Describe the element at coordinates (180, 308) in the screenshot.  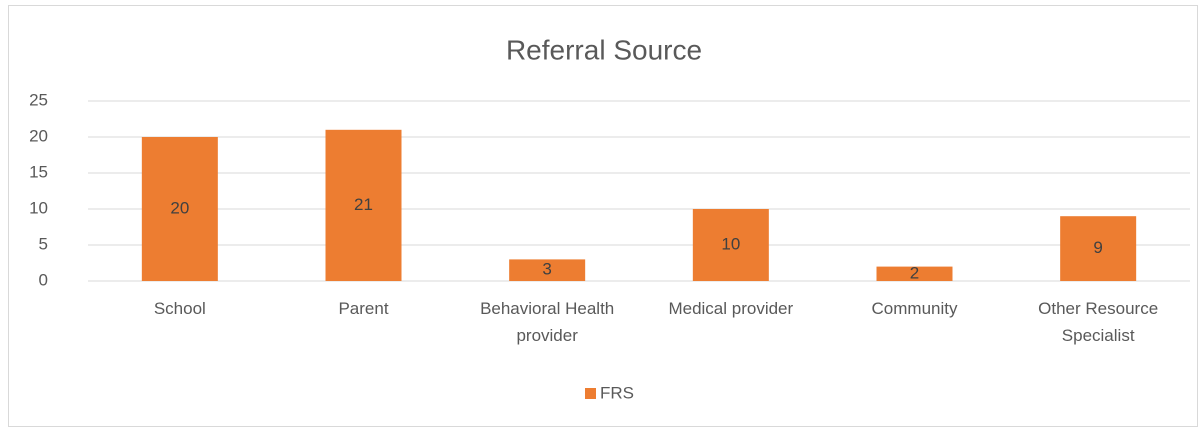
I see `x-tick-label: School` at that location.